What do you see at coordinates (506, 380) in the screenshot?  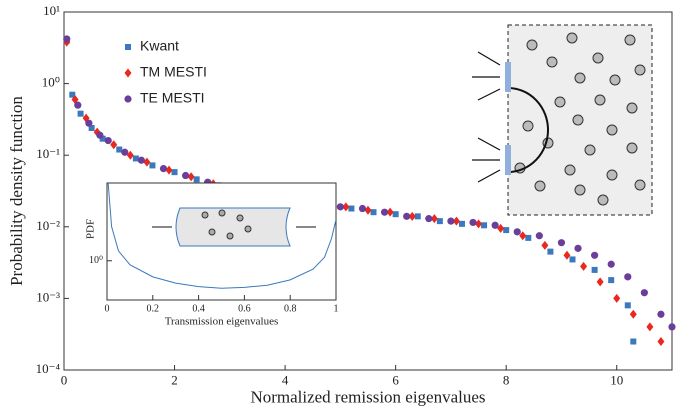 I see `x-tick-label: 8` at bounding box center [506, 380].